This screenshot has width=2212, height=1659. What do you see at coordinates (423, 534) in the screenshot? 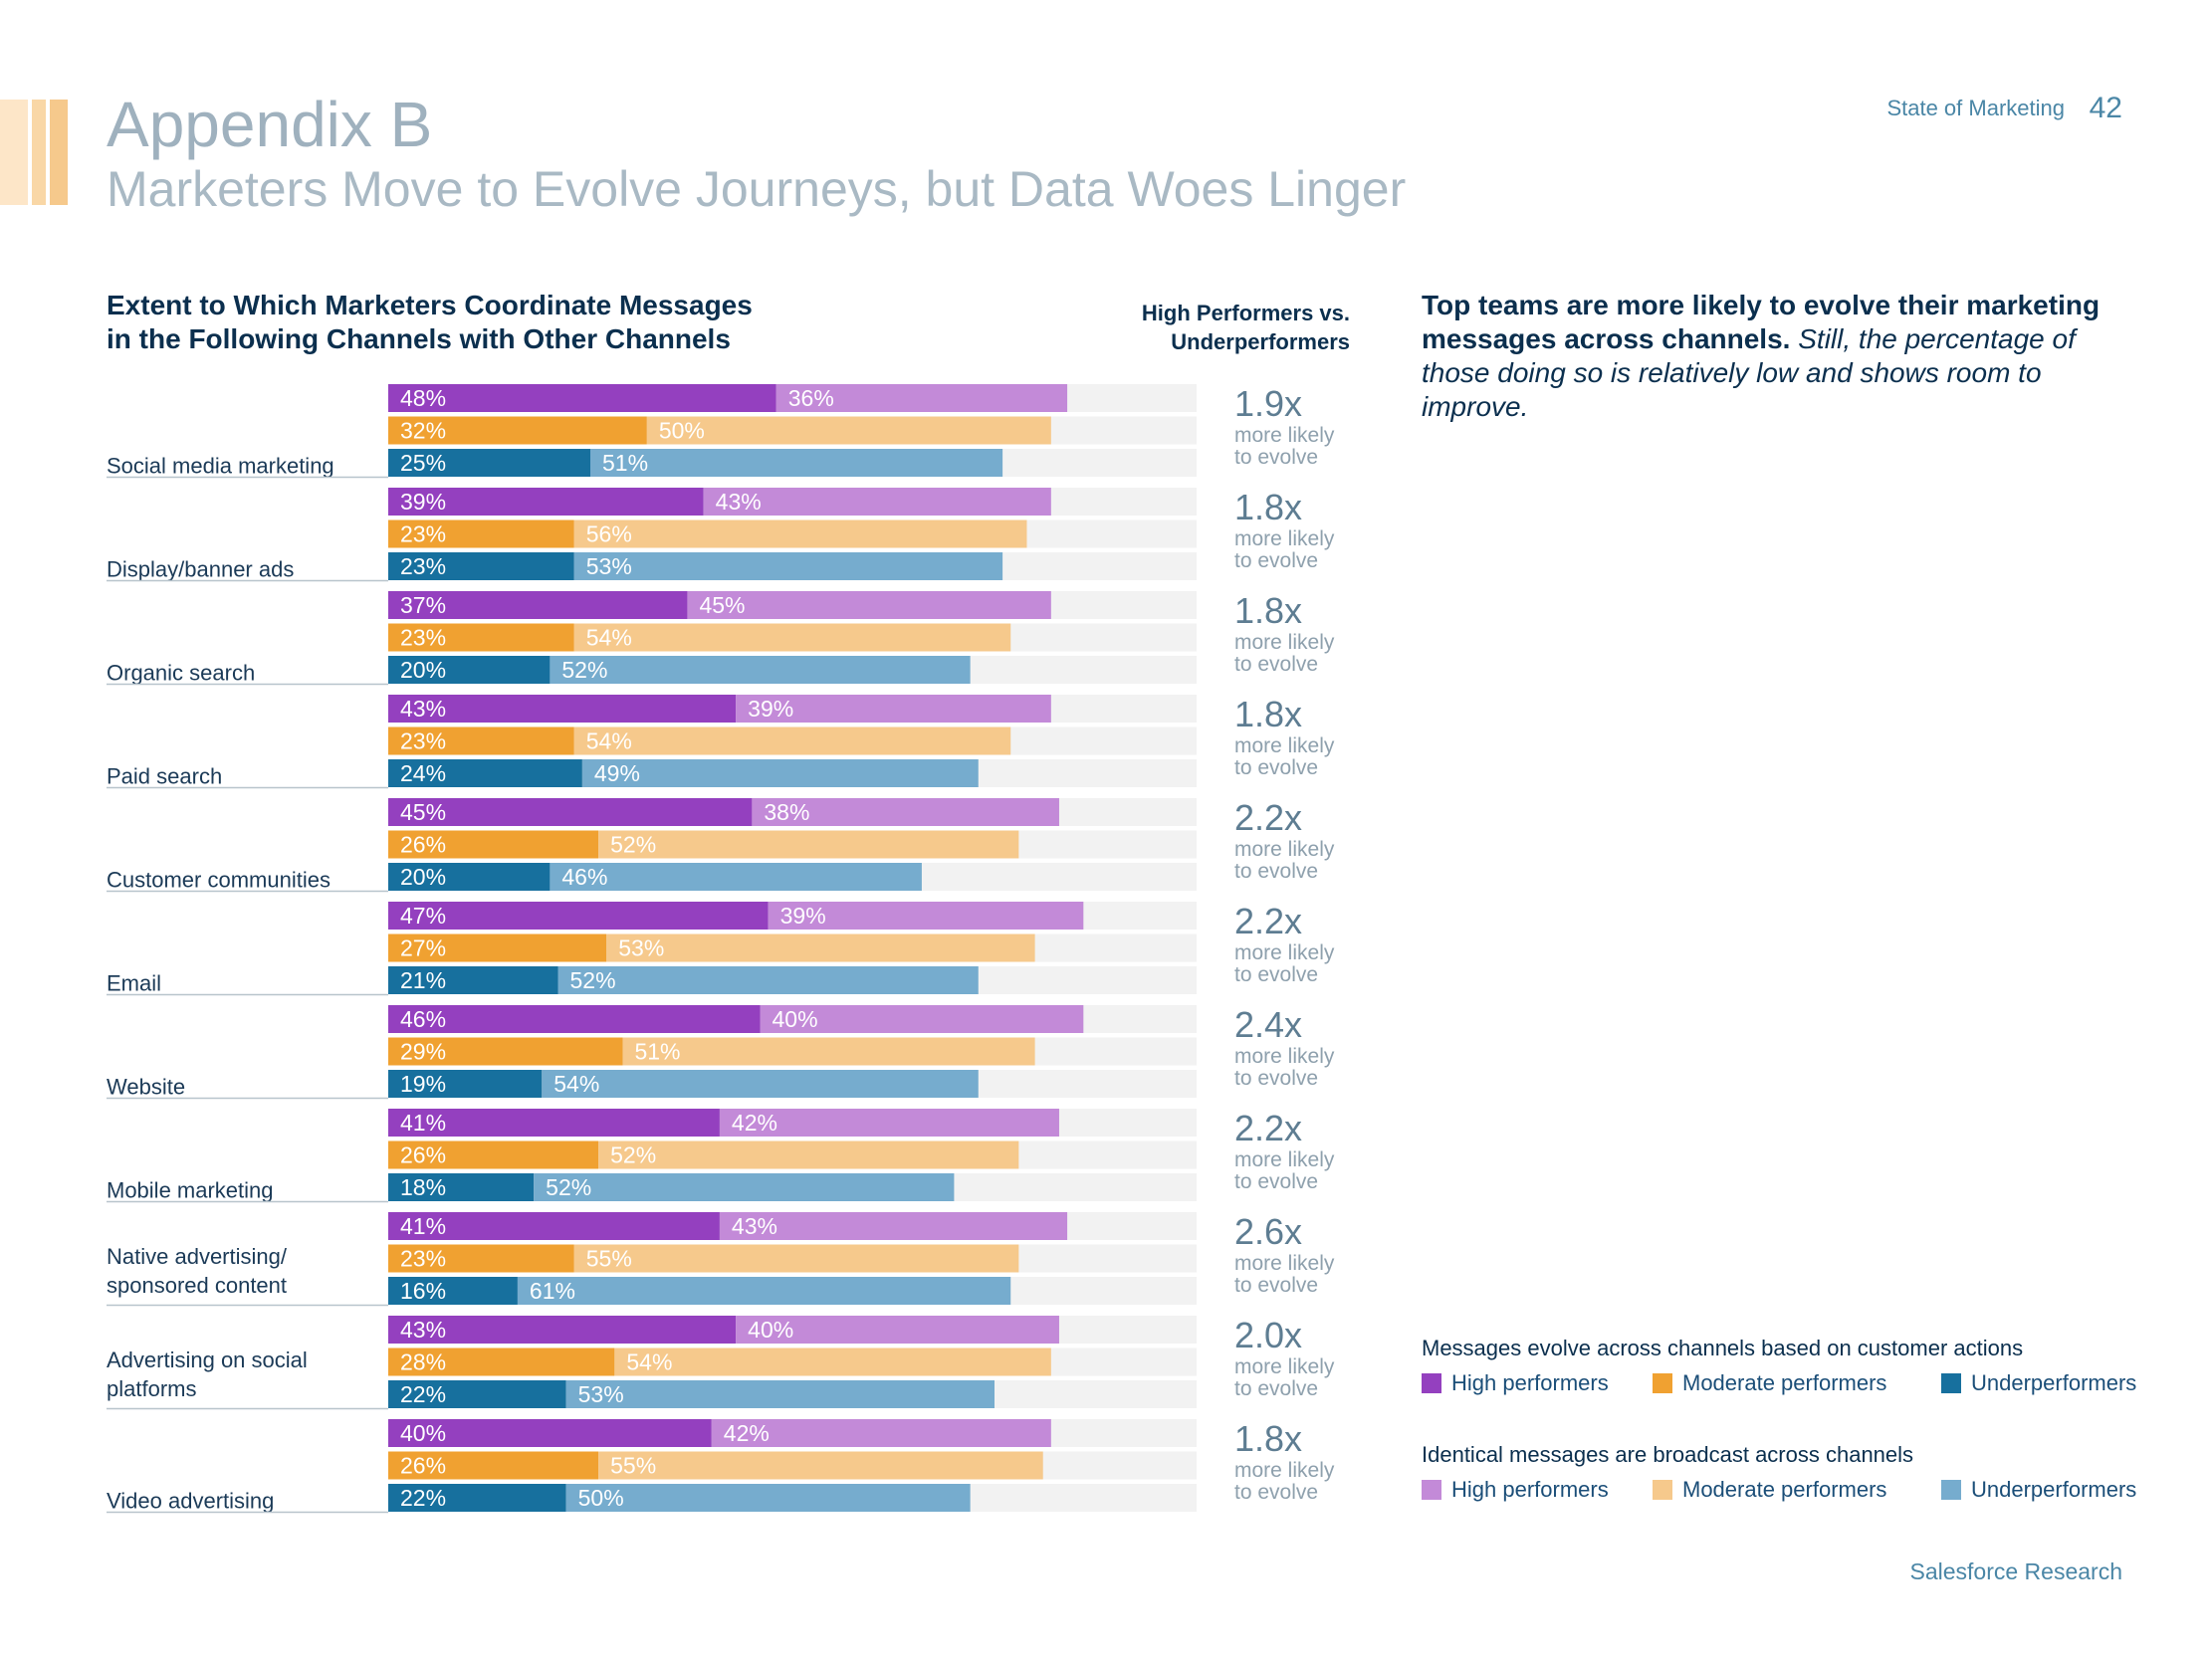
I see `data-label-moderate-evolve: 23%` at bounding box center [423, 534].